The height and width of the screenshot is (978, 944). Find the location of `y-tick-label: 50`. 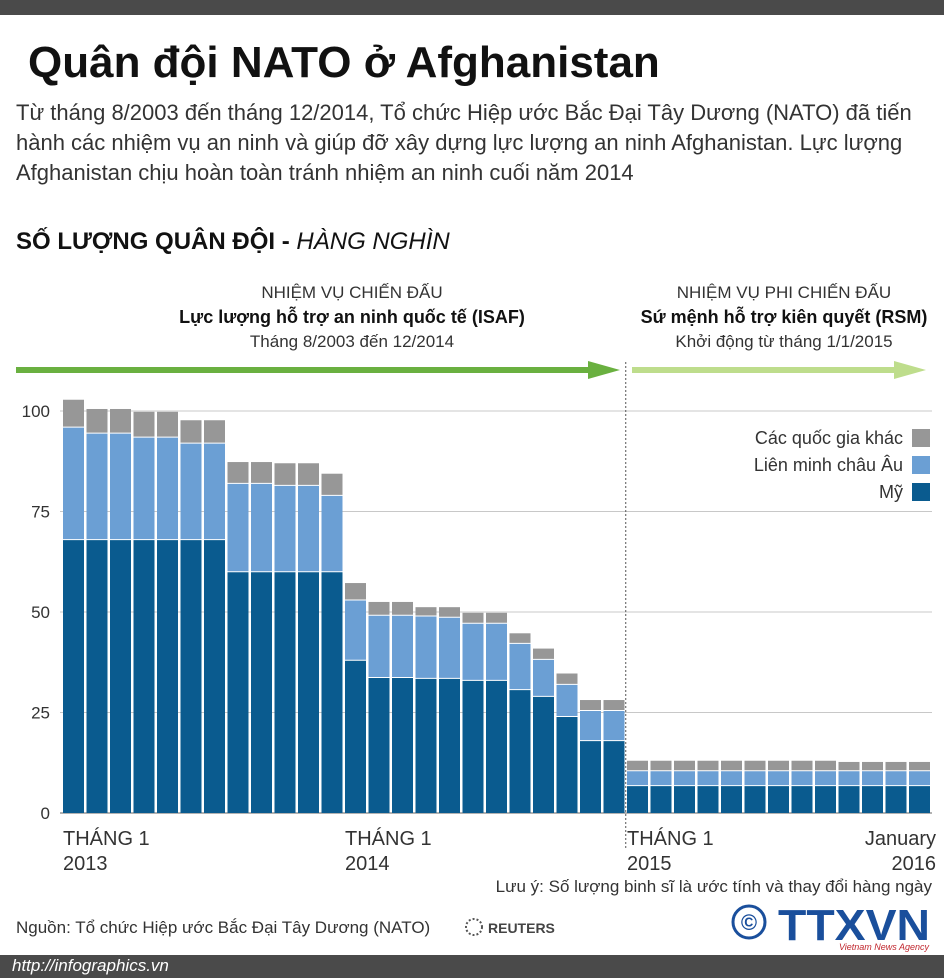

y-tick-label: 50 is located at coordinates (40, 612).